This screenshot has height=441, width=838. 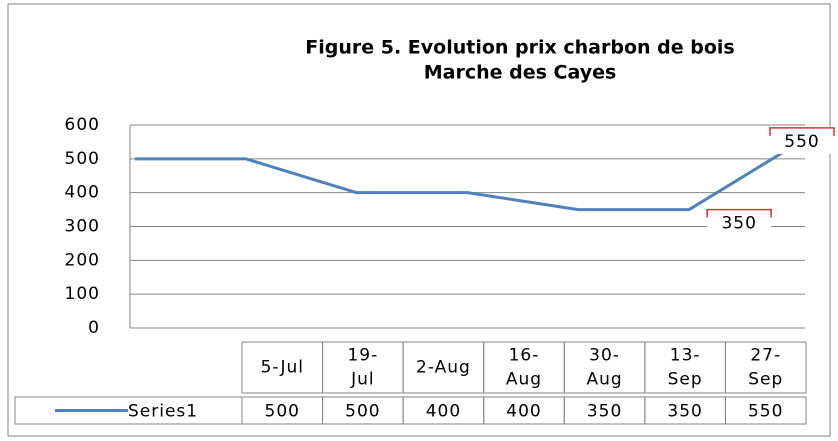 What do you see at coordinates (82, 260) in the screenshot?
I see `y-tick-label: 200` at bounding box center [82, 260].